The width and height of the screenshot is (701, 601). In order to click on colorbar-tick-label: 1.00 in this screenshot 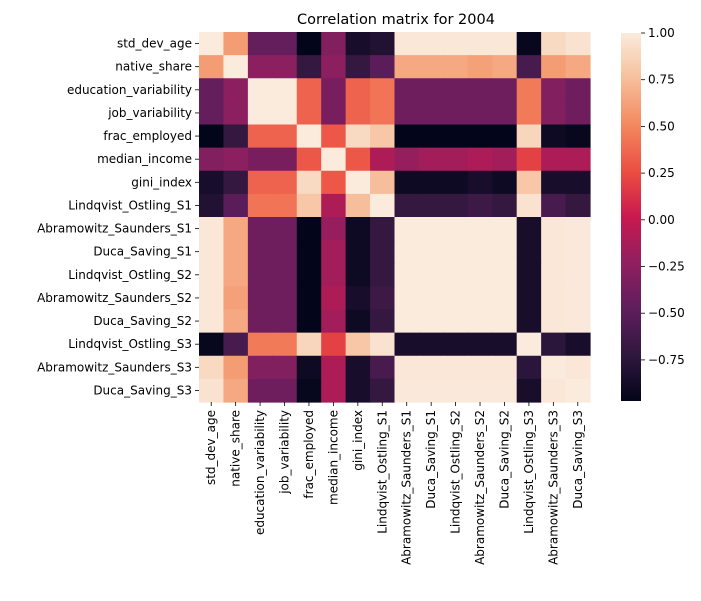, I will do `click(661, 33)`.